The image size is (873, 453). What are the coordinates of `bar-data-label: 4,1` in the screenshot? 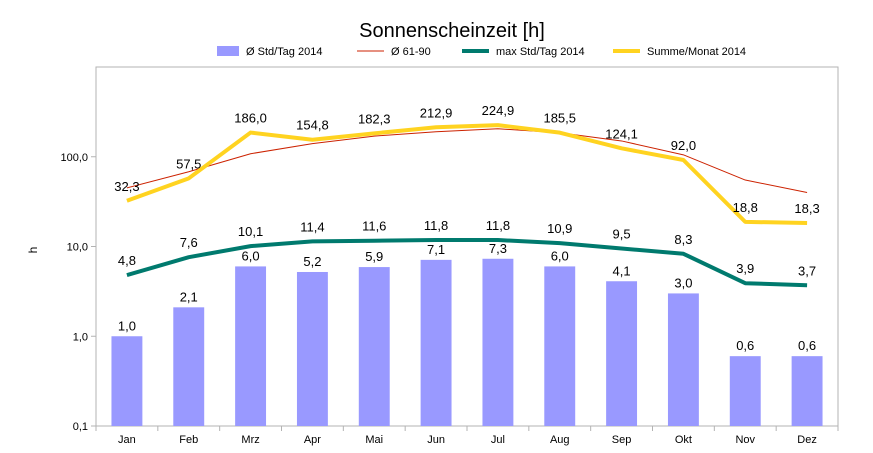 It's located at (622, 270).